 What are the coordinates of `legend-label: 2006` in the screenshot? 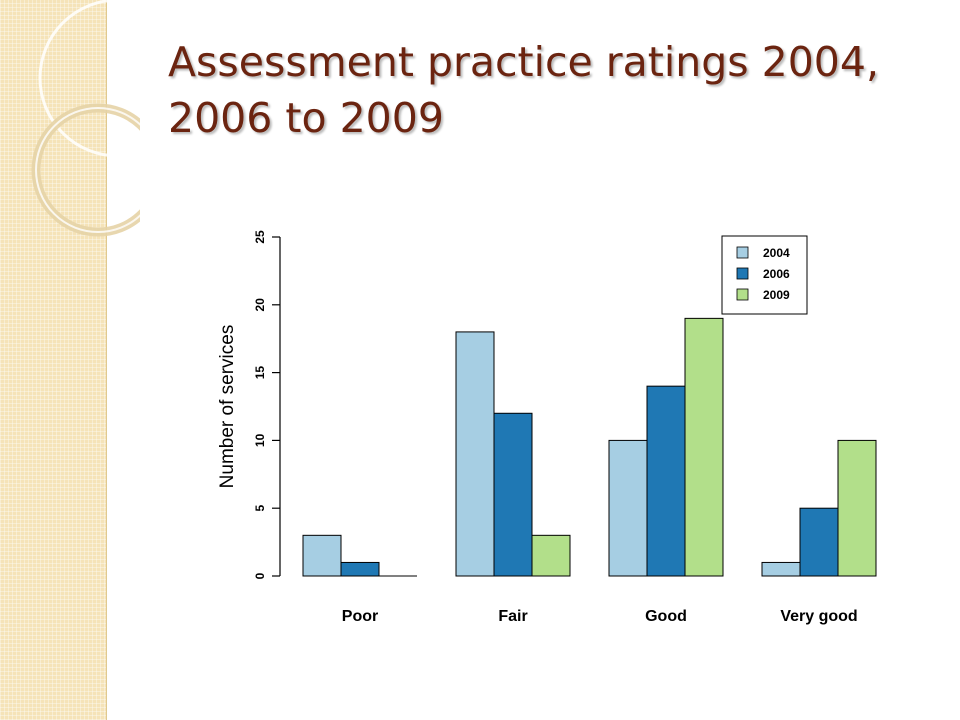 It's located at (776, 274).